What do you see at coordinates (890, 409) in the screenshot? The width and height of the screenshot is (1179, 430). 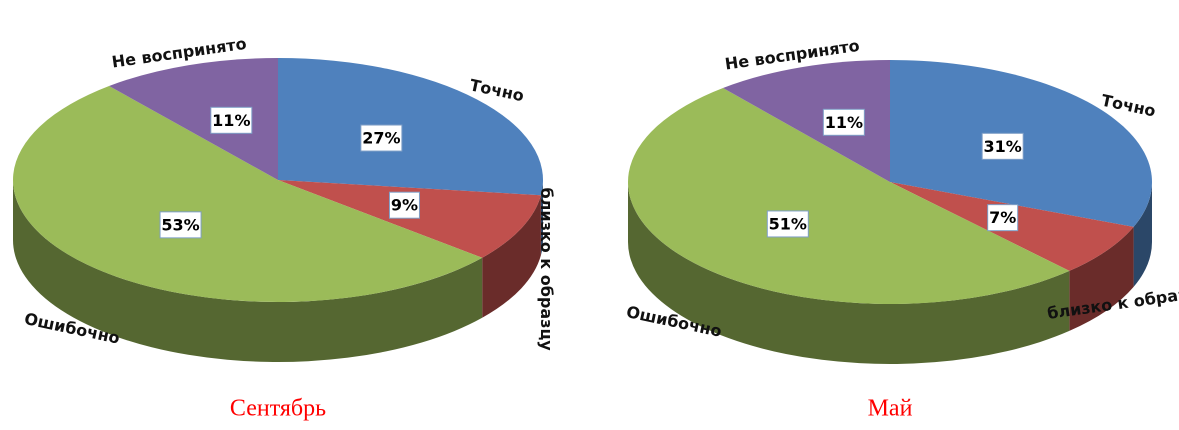 I see `chart-title: Май` at bounding box center [890, 409].